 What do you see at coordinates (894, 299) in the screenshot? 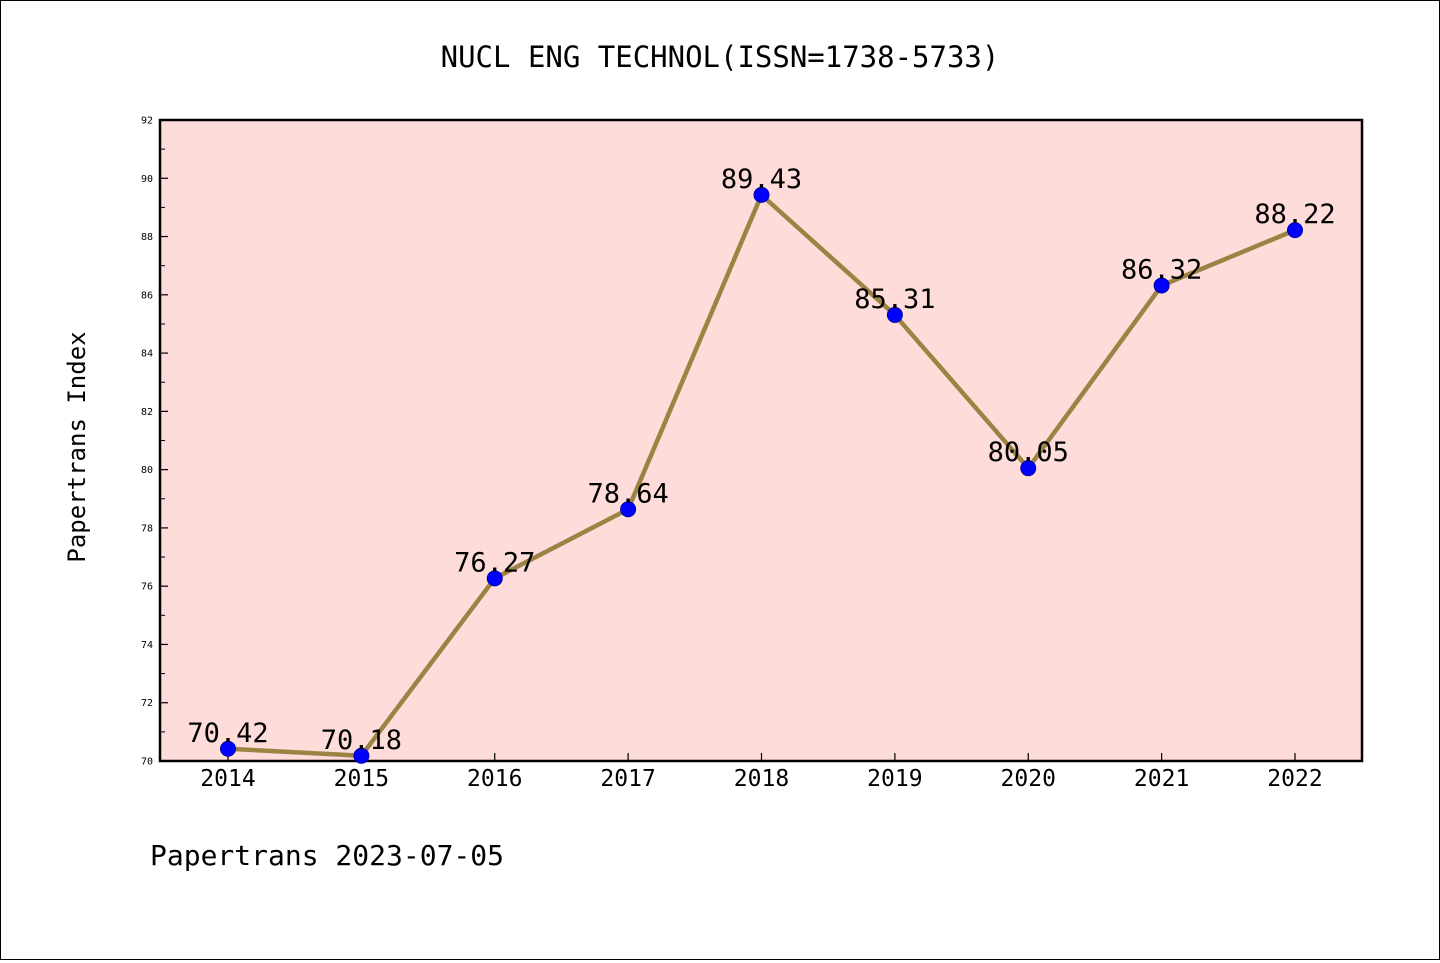
I see `data-label: 85.31` at bounding box center [894, 299].